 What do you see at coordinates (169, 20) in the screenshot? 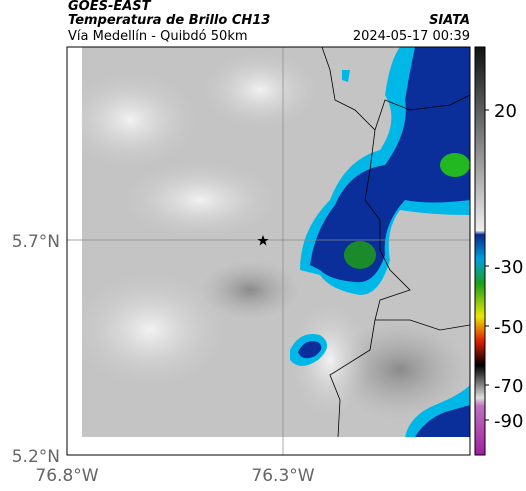
I see `subtitle: Temperatura de Brillo CH13` at bounding box center [169, 20].